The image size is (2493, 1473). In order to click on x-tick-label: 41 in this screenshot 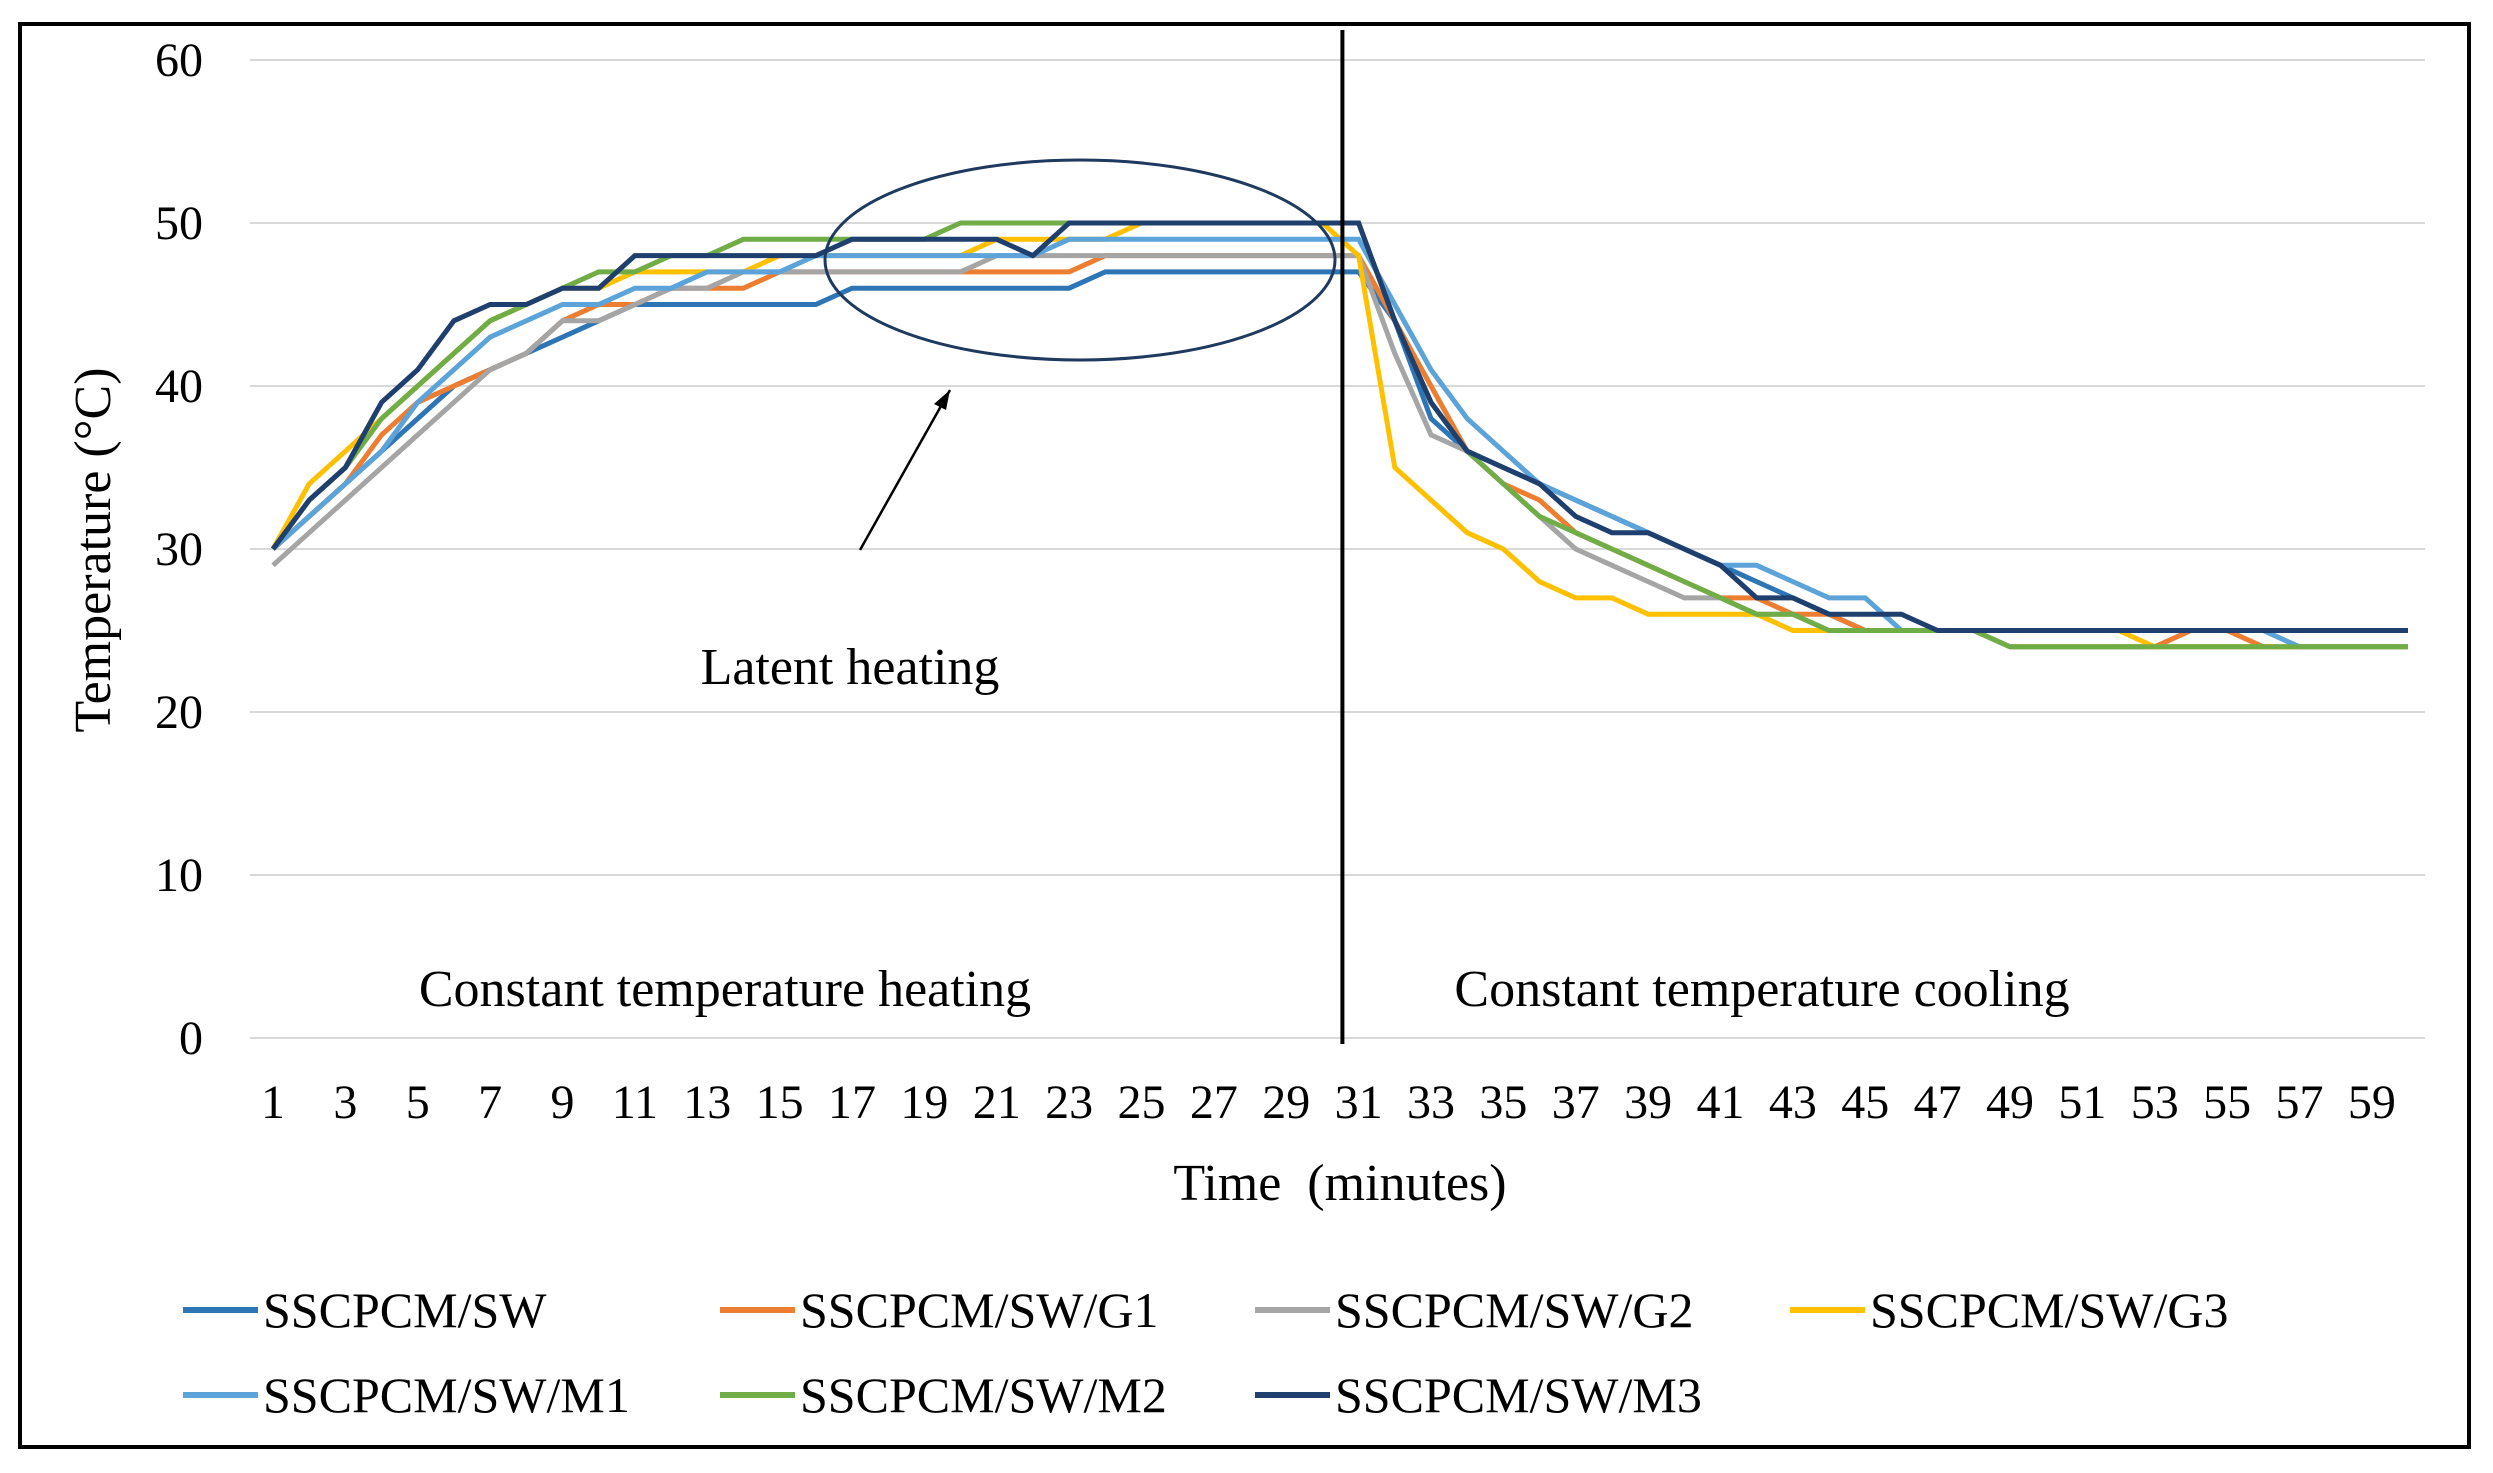, I will do `click(1720, 1102)`.